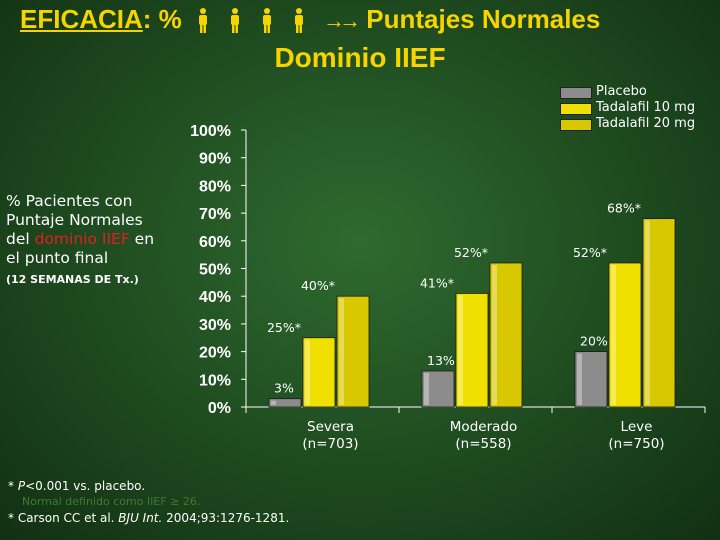 This screenshot has height=540, width=720. I want to click on x-category-label: Moderado, so click(483, 427).